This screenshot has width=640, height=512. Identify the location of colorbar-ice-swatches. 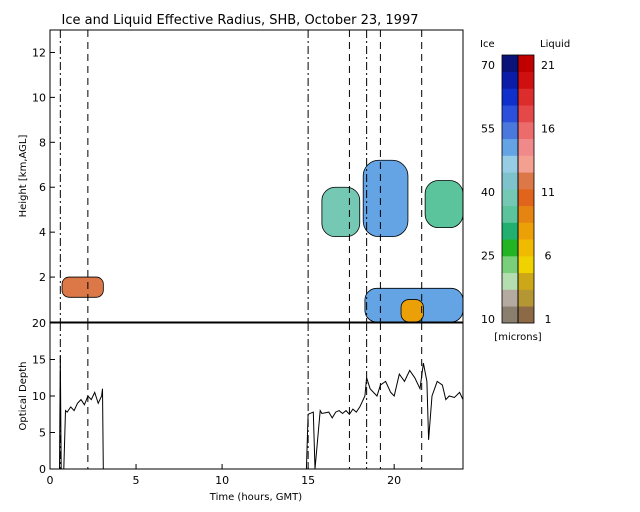
(510, 189).